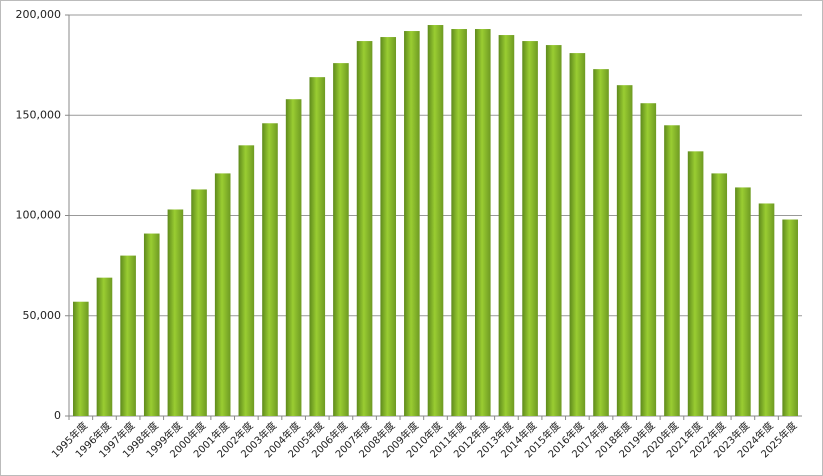 The image size is (823, 476). Describe the element at coordinates (39, 215) in the screenshot. I see `y-tick-label: 100,000` at that location.